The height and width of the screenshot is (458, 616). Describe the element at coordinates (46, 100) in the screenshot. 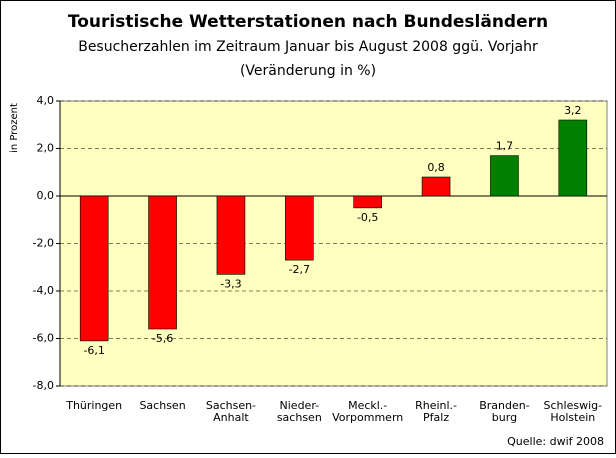

I see `y-tick-label: 4,0` at that location.